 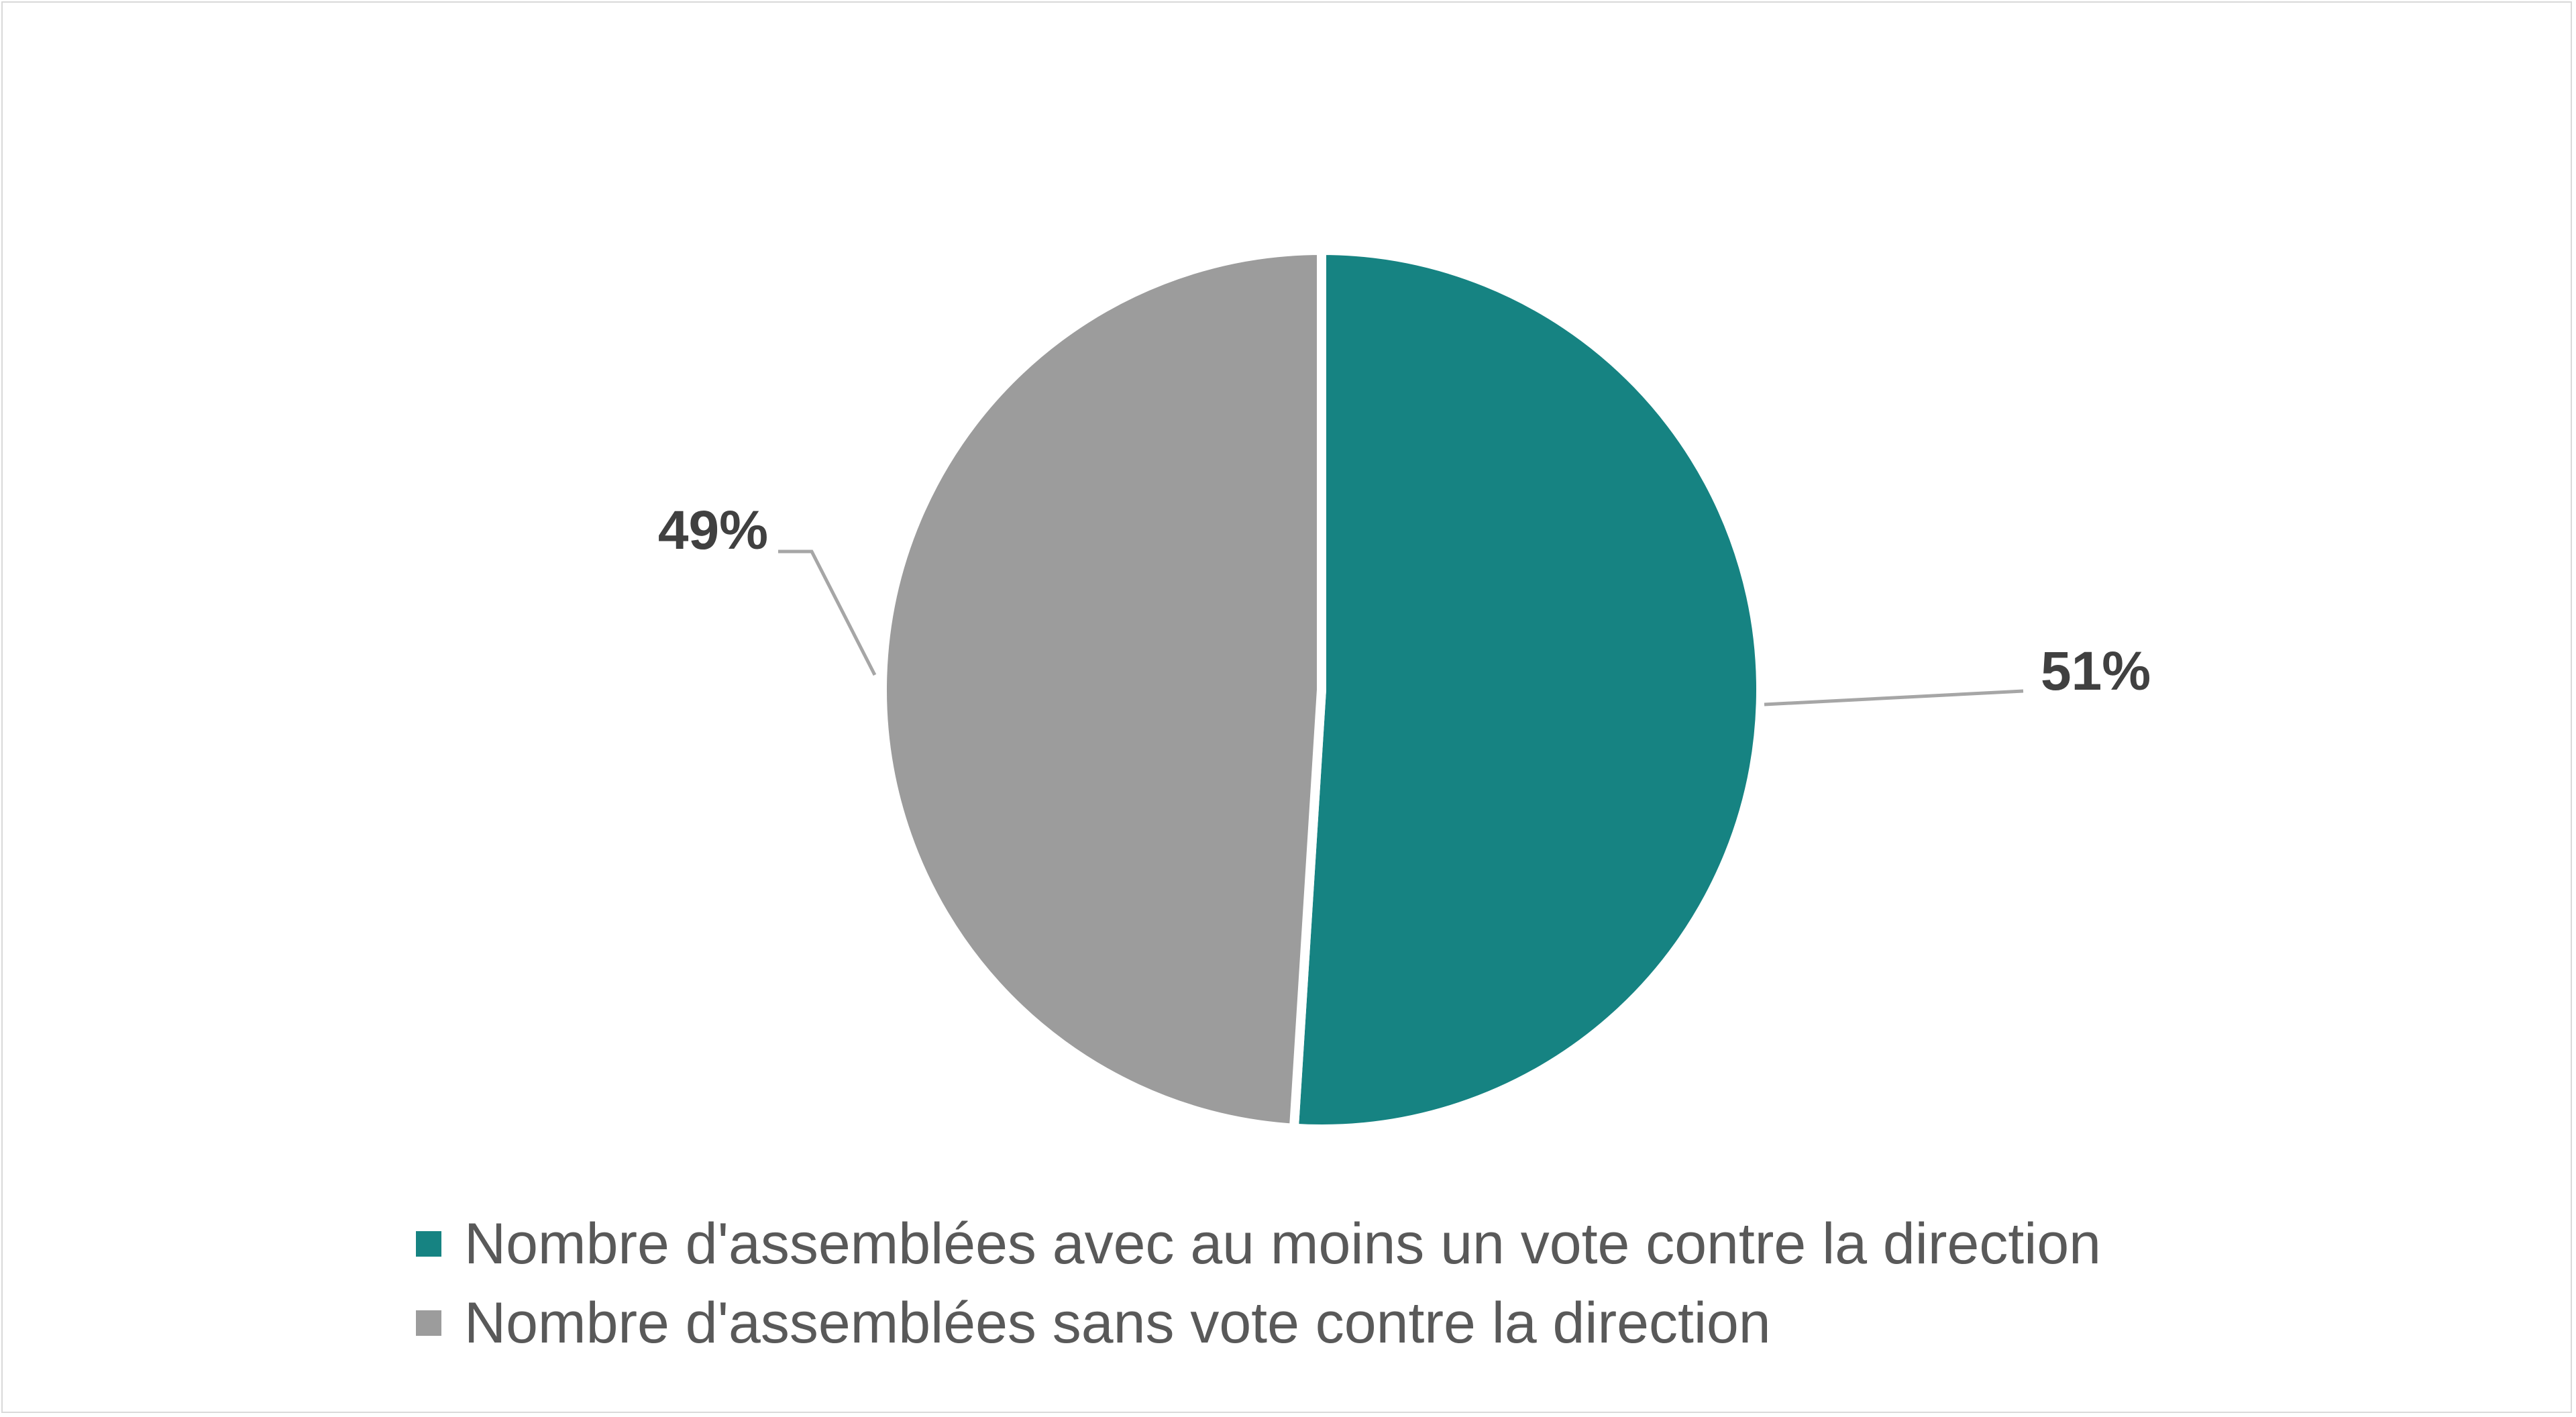 I want to click on slice-with-vote, so click(x=1527, y=690).